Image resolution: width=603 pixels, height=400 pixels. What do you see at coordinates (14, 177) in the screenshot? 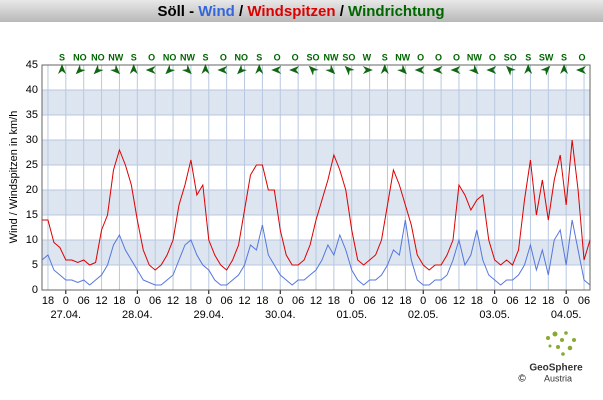
I see `y-axis-label: Wind / Windspitzen in km/h` at bounding box center [14, 177].